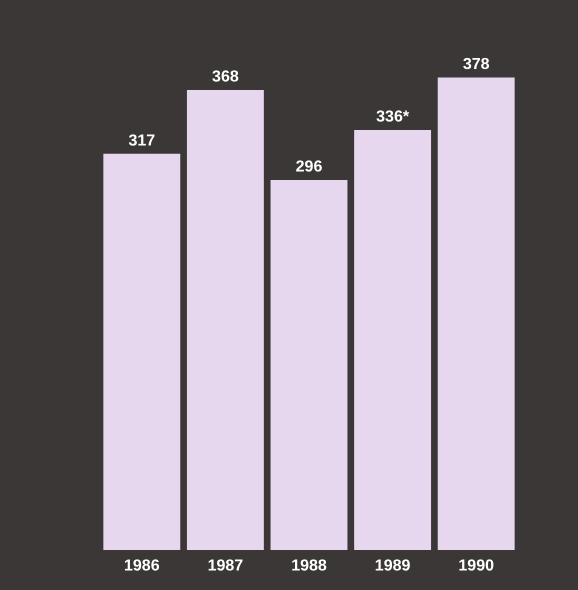 The height and width of the screenshot is (590, 578). What do you see at coordinates (309, 167) in the screenshot?
I see `data-label: 296` at bounding box center [309, 167].